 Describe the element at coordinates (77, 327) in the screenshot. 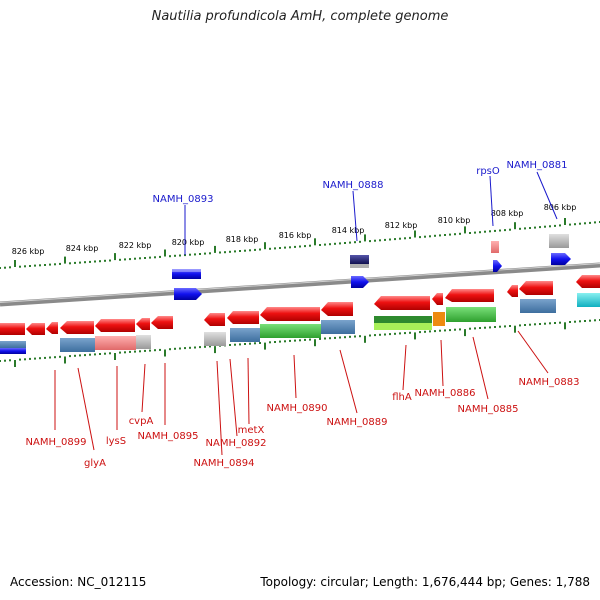

I see `gene-glyA` at that location.